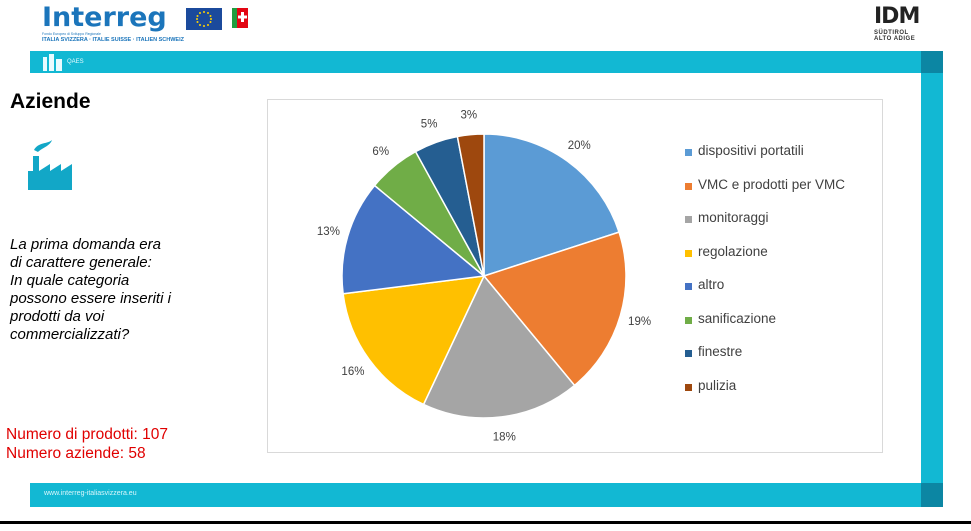 This screenshot has width=971, height=531. I want to click on legend-label: pulizia, so click(717, 385).